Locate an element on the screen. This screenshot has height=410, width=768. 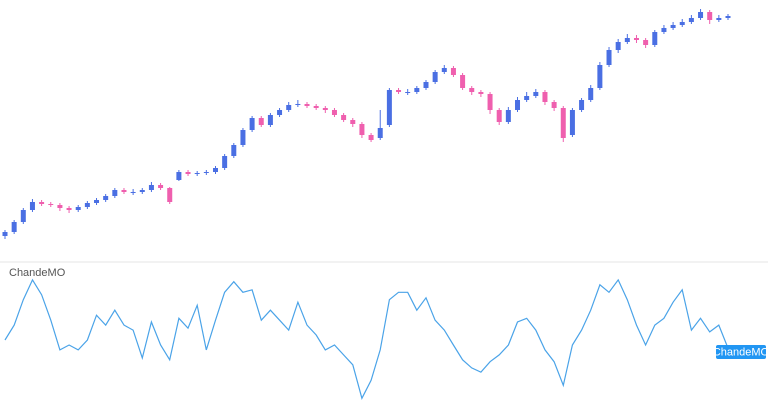
indicator-tag: ChandeMO is located at coordinates (740, 352).